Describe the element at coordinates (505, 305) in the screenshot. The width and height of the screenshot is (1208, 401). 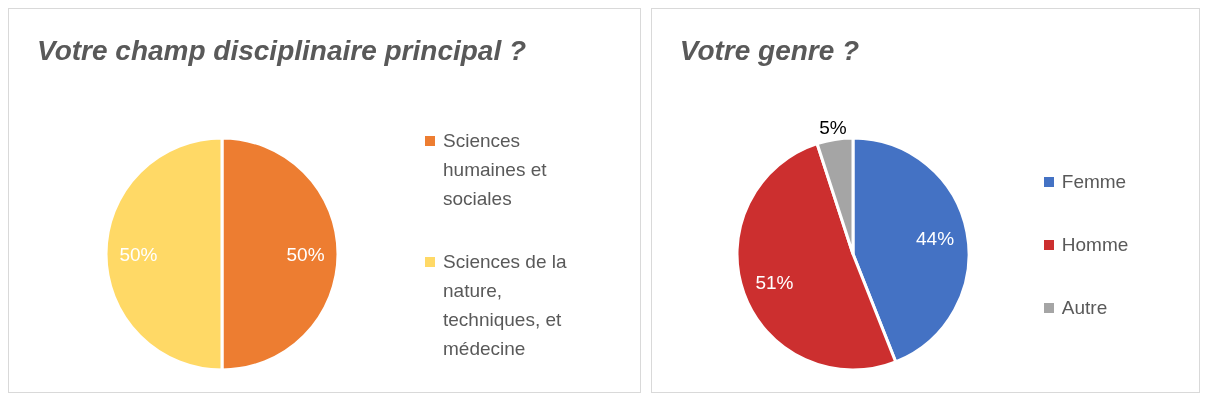
I see `legend-label: Sciences de la nature, techniques, et médecine` at that location.